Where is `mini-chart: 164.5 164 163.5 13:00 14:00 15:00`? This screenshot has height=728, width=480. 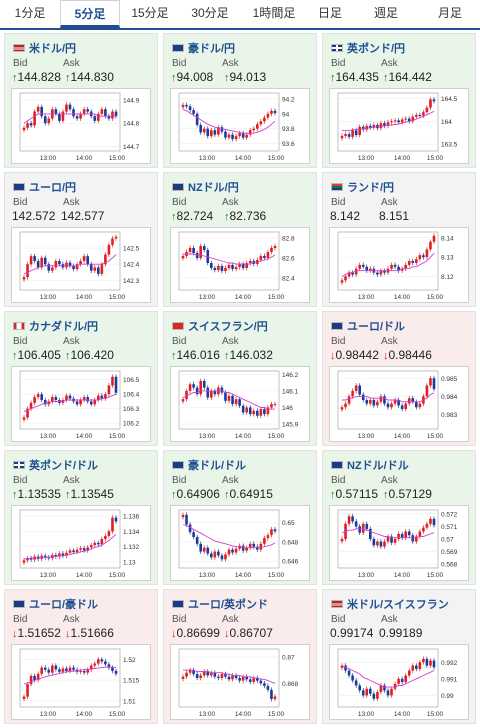 mini-chart: 164.5 164 163.5 13:00 14:00 15:00 is located at coordinates (399, 126).